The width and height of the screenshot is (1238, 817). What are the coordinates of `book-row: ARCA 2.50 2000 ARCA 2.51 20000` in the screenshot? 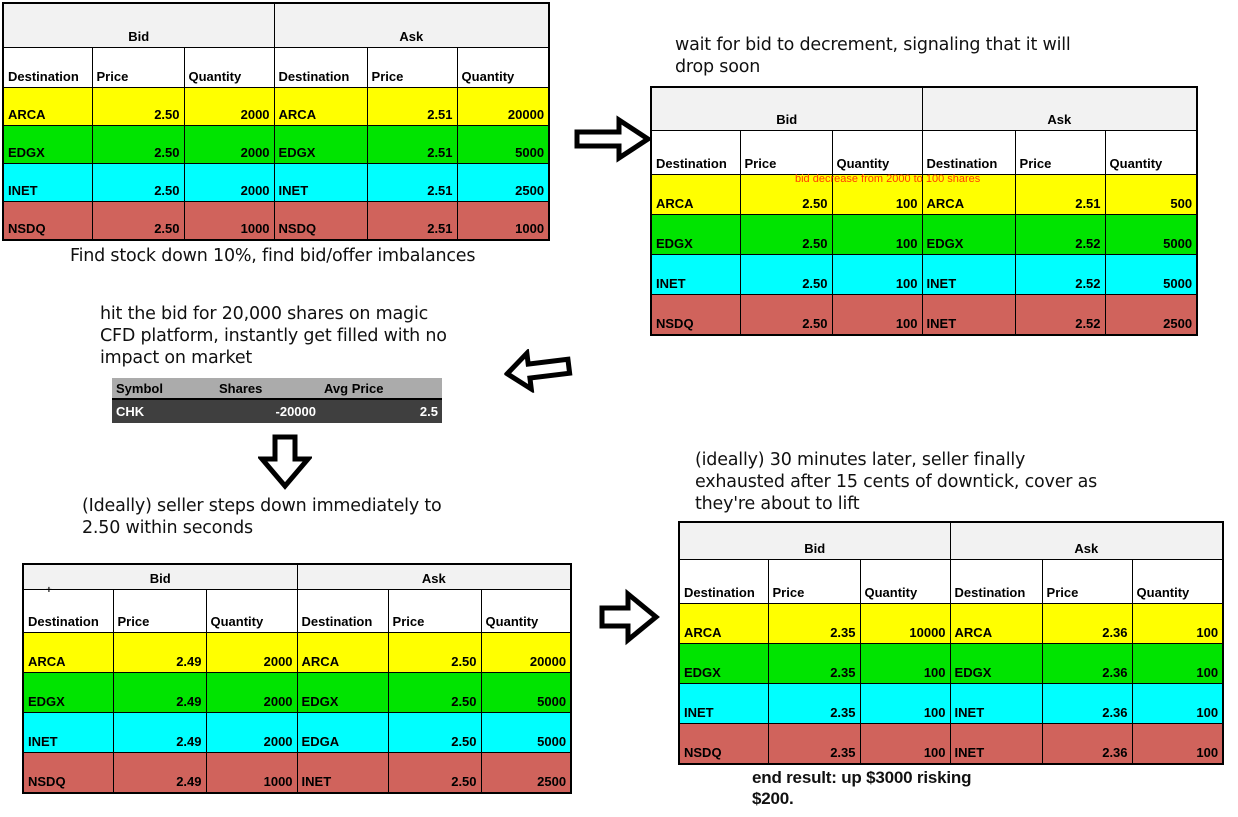 It's located at (276, 106).